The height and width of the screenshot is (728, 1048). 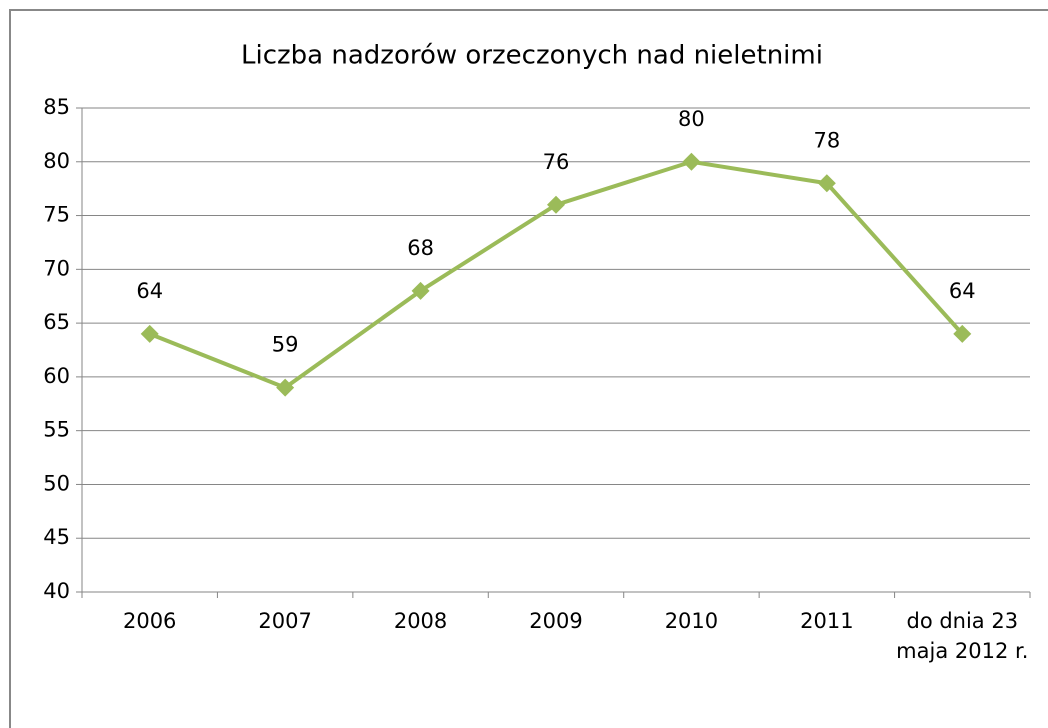 What do you see at coordinates (420, 248) in the screenshot?
I see `data-label: 68` at bounding box center [420, 248].